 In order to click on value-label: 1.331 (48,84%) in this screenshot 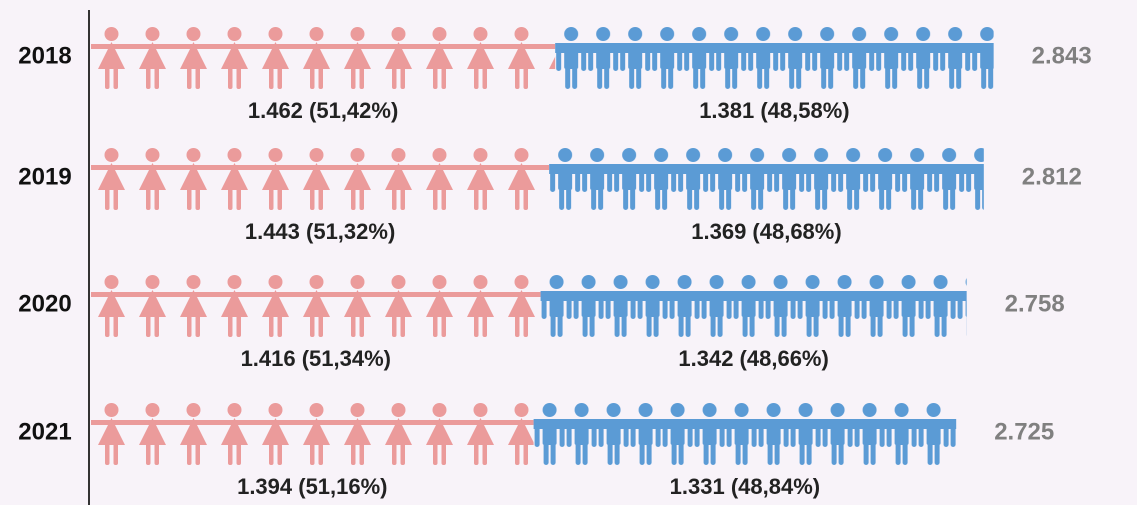, I will do `click(745, 486)`.